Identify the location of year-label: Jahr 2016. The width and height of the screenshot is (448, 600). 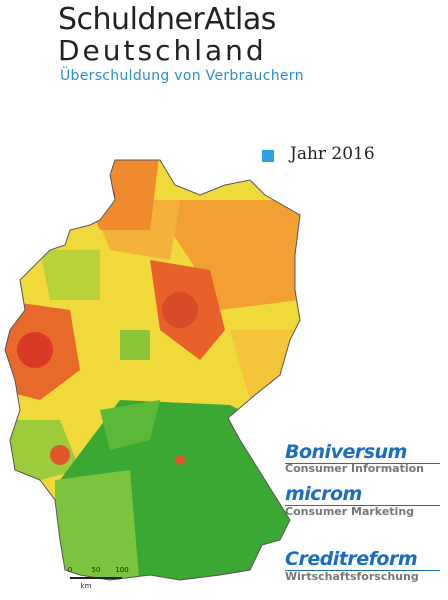
(332, 154).